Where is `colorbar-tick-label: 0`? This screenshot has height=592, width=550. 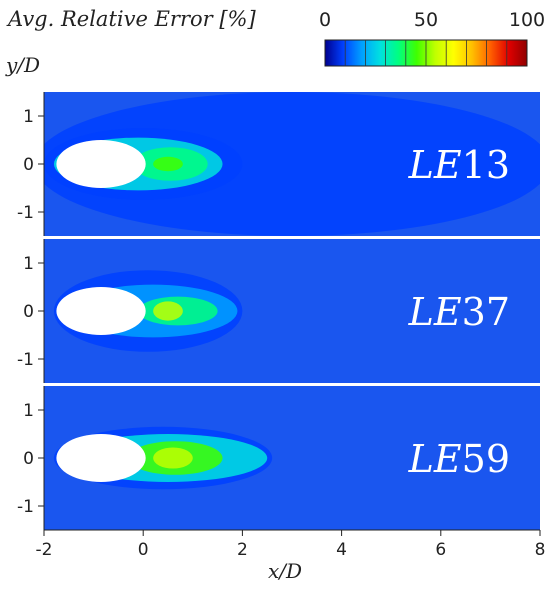 colorbar-tick-label: 0 is located at coordinates (325, 20).